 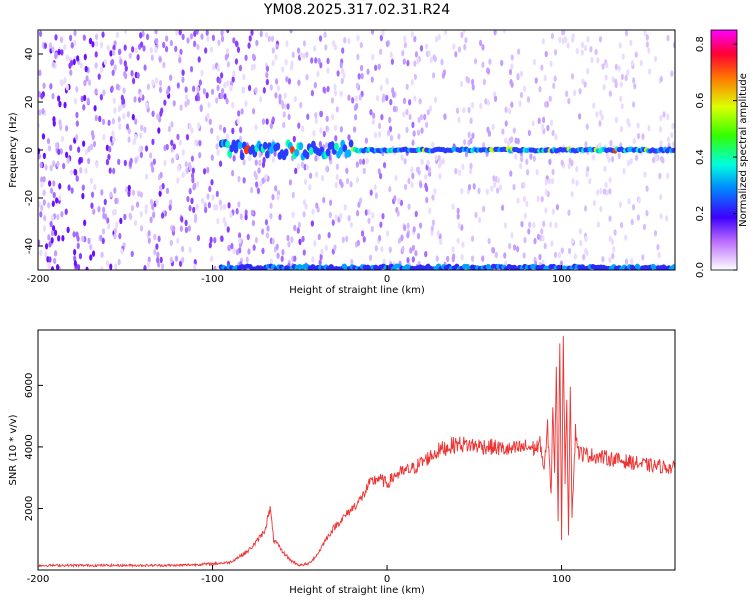 What do you see at coordinates (700, 270) in the screenshot?
I see `colorbar-tick-label: 0.0` at bounding box center [700, 270].